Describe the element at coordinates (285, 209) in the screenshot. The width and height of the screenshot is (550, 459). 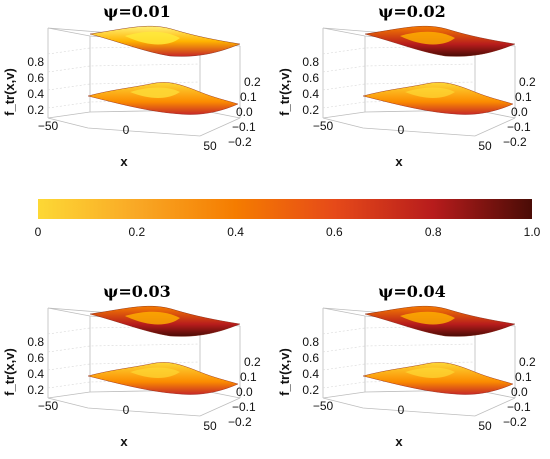
I see `colorbar-gradient` at that location.